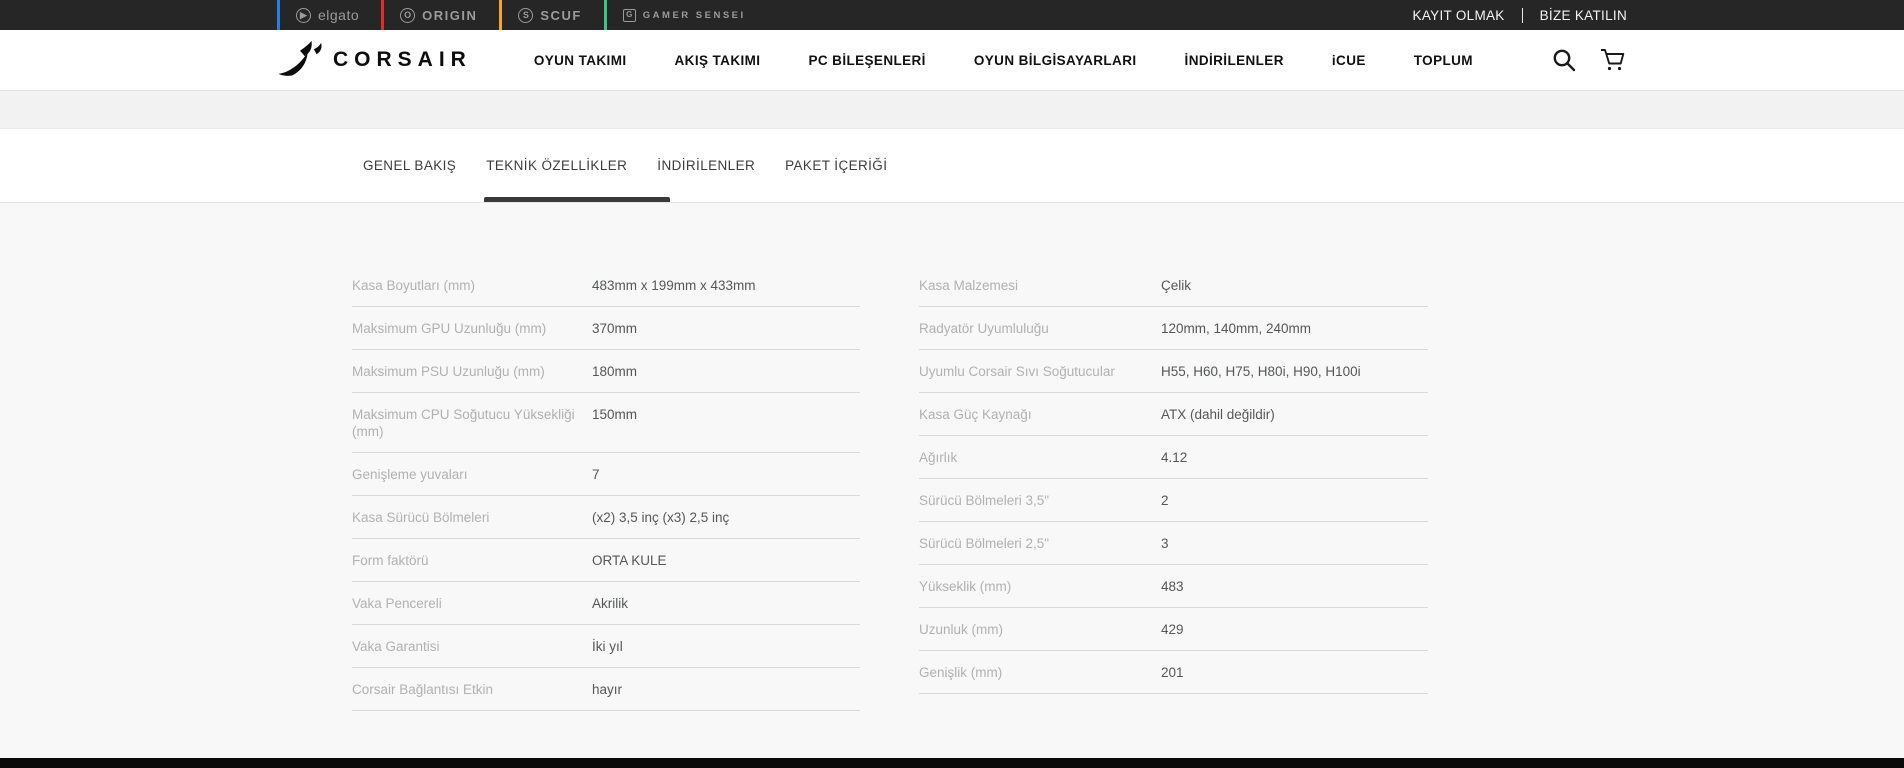  I want to click on spec-row: Ağırlık 4.12, so click(1173, 457).